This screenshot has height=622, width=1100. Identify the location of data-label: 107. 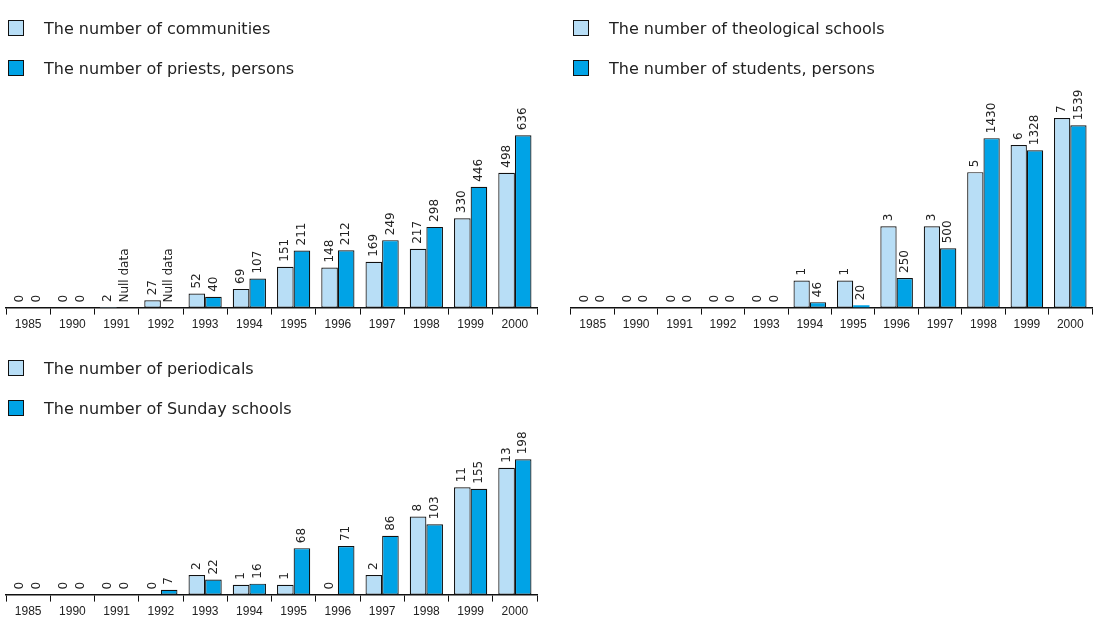
(256, 262).